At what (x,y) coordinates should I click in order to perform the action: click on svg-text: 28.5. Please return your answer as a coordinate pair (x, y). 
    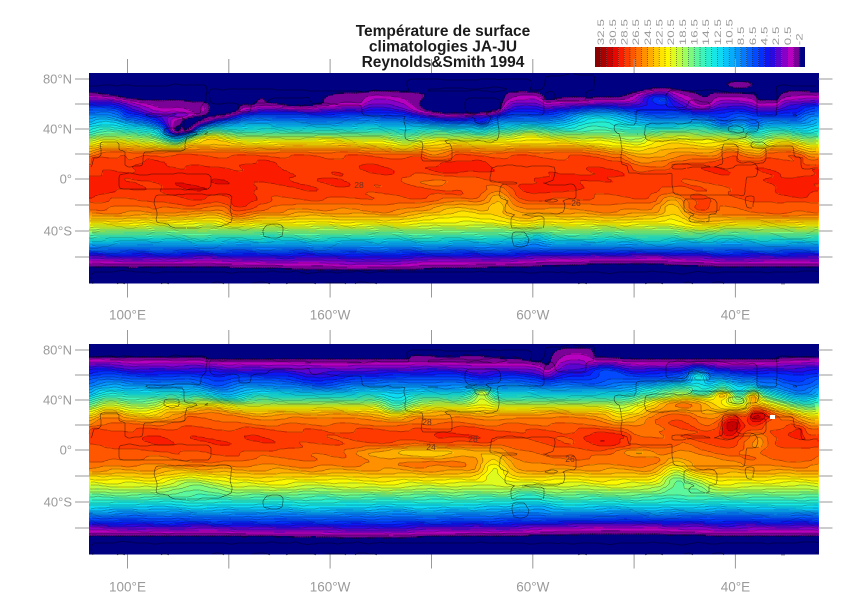
    Looking at the image, I should click on (624, 32).